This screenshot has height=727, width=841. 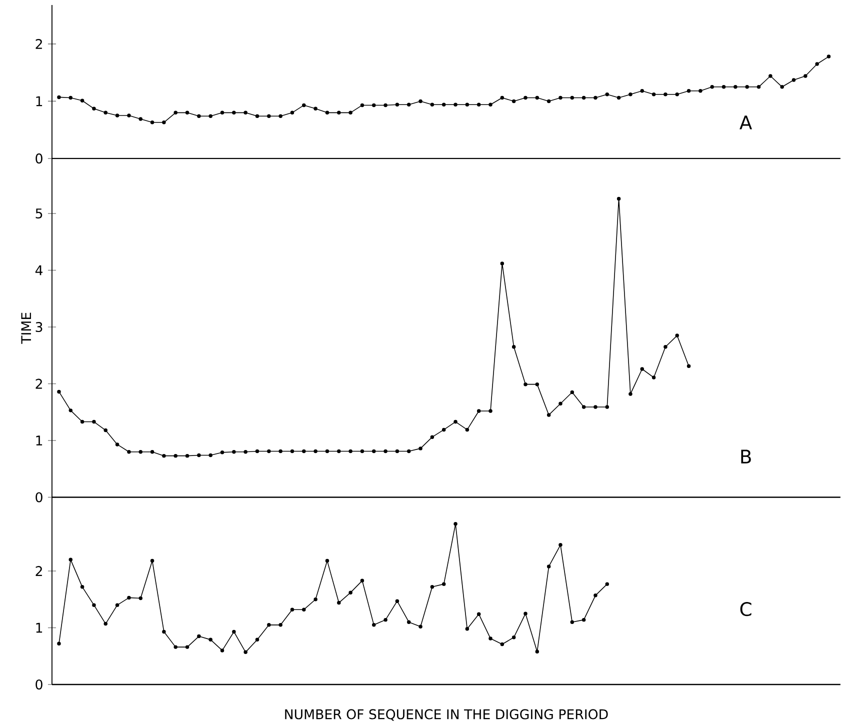 I want to click on annotation: B, so click(x=746, y=457).